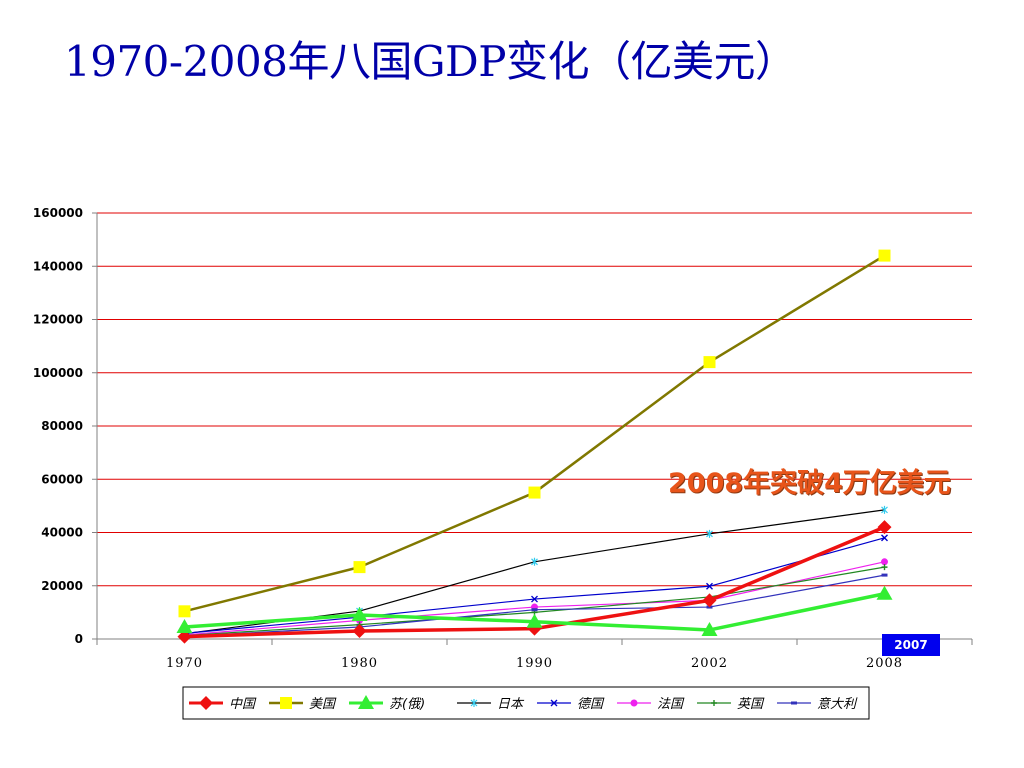 The height and width of the screenshot is (768, 1024). I want to click on legend-label: 日本, so click(511, 704).